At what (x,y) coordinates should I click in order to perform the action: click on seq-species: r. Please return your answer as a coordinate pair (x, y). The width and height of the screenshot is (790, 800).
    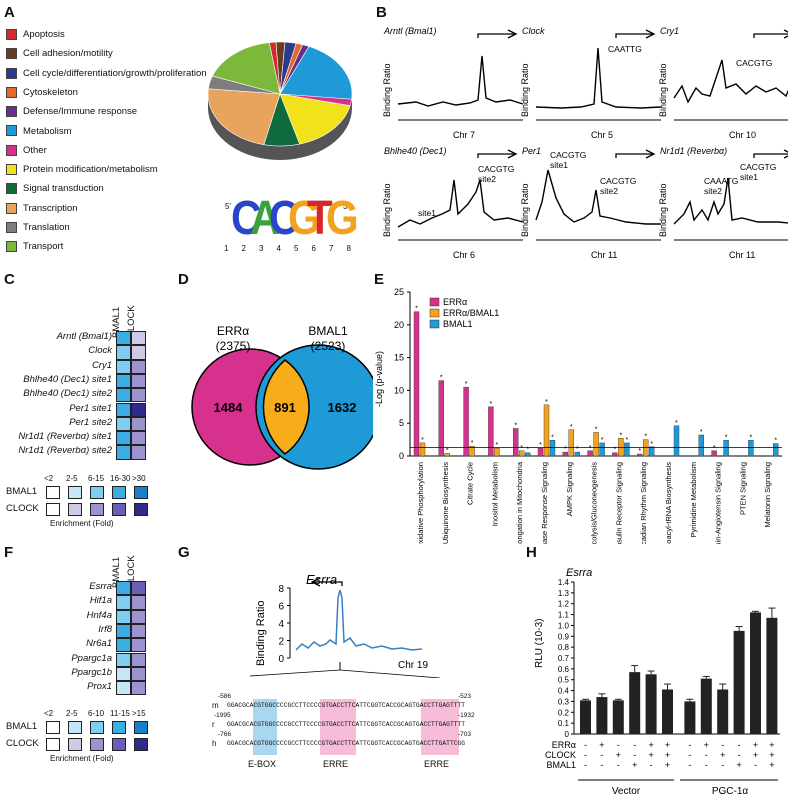
    Looking at the image, I should click on (213, 724).